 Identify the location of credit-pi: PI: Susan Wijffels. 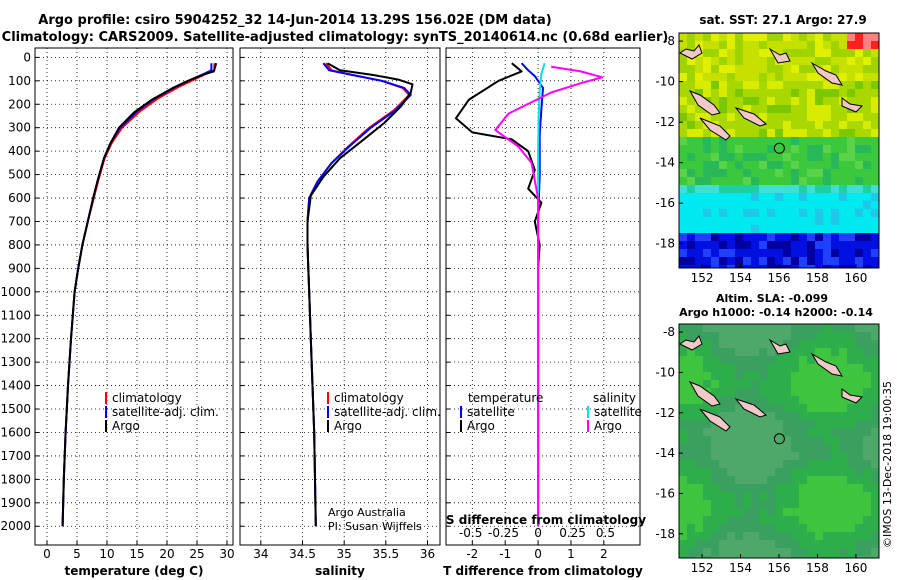
(375, 526).